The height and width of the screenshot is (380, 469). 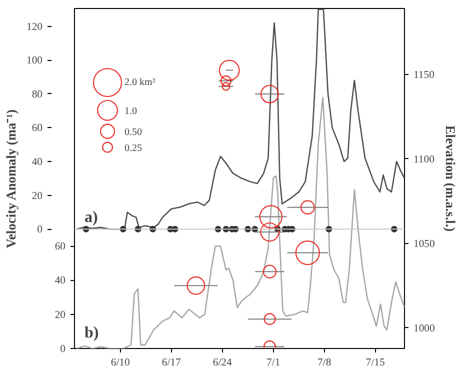 What do you see at coordinates (34, 27) in the screenshot?
I see `y-tick-label: 120` at bounding box center [34, 27].